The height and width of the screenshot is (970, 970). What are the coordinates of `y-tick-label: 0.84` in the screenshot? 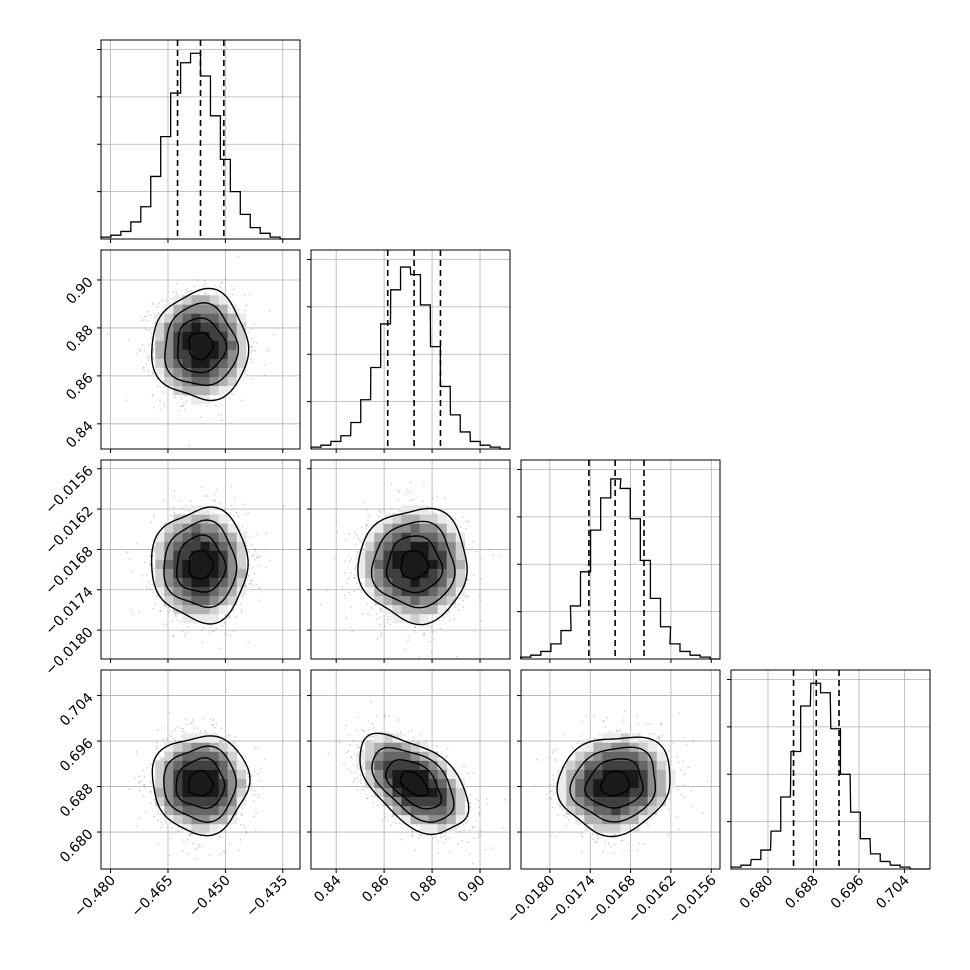 It's located at (79, 434).